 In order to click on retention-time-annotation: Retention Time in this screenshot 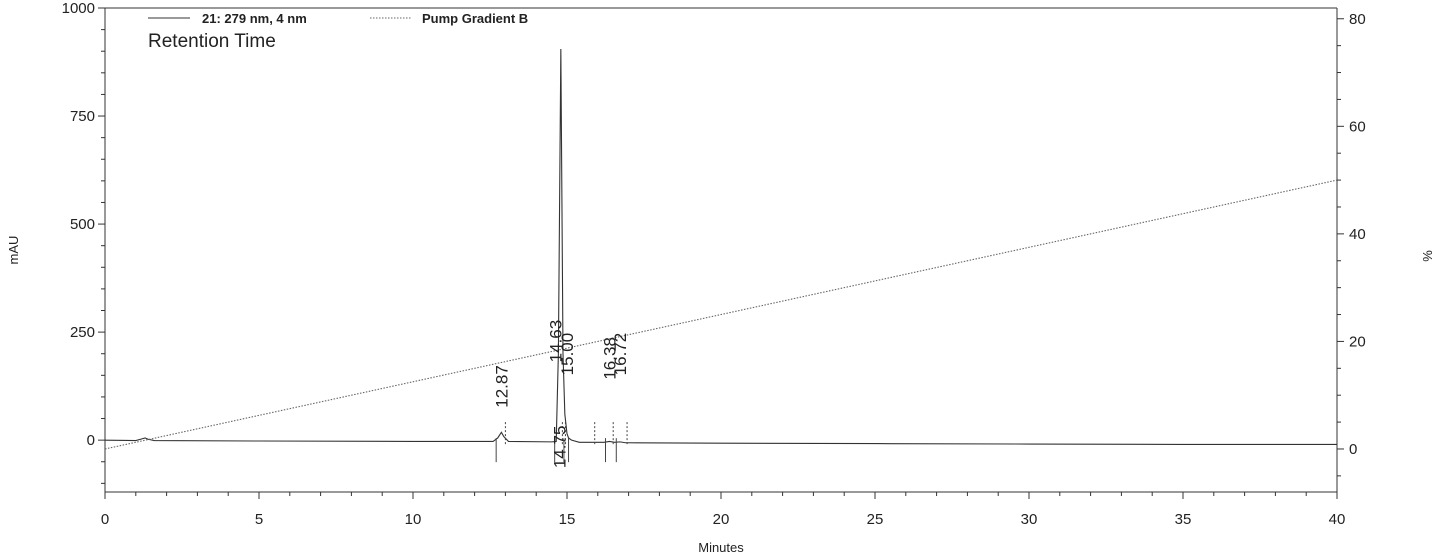, I will do `click(212, 41)`.